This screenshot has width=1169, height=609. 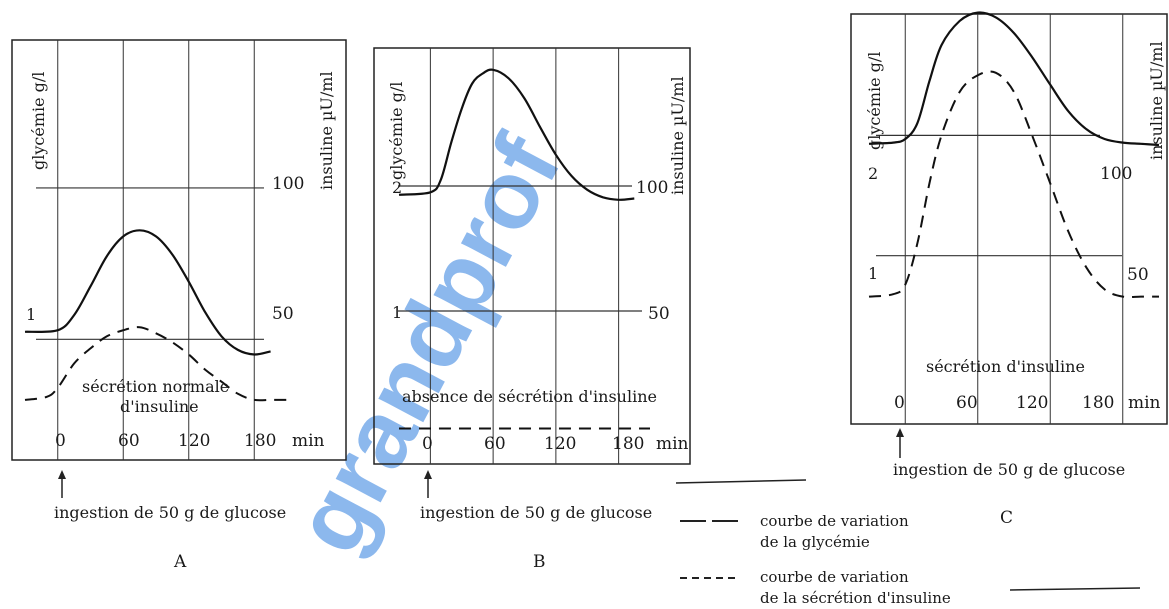 I want to click on panel-c-xtick-120: 120, so click(x=1032, y=403).